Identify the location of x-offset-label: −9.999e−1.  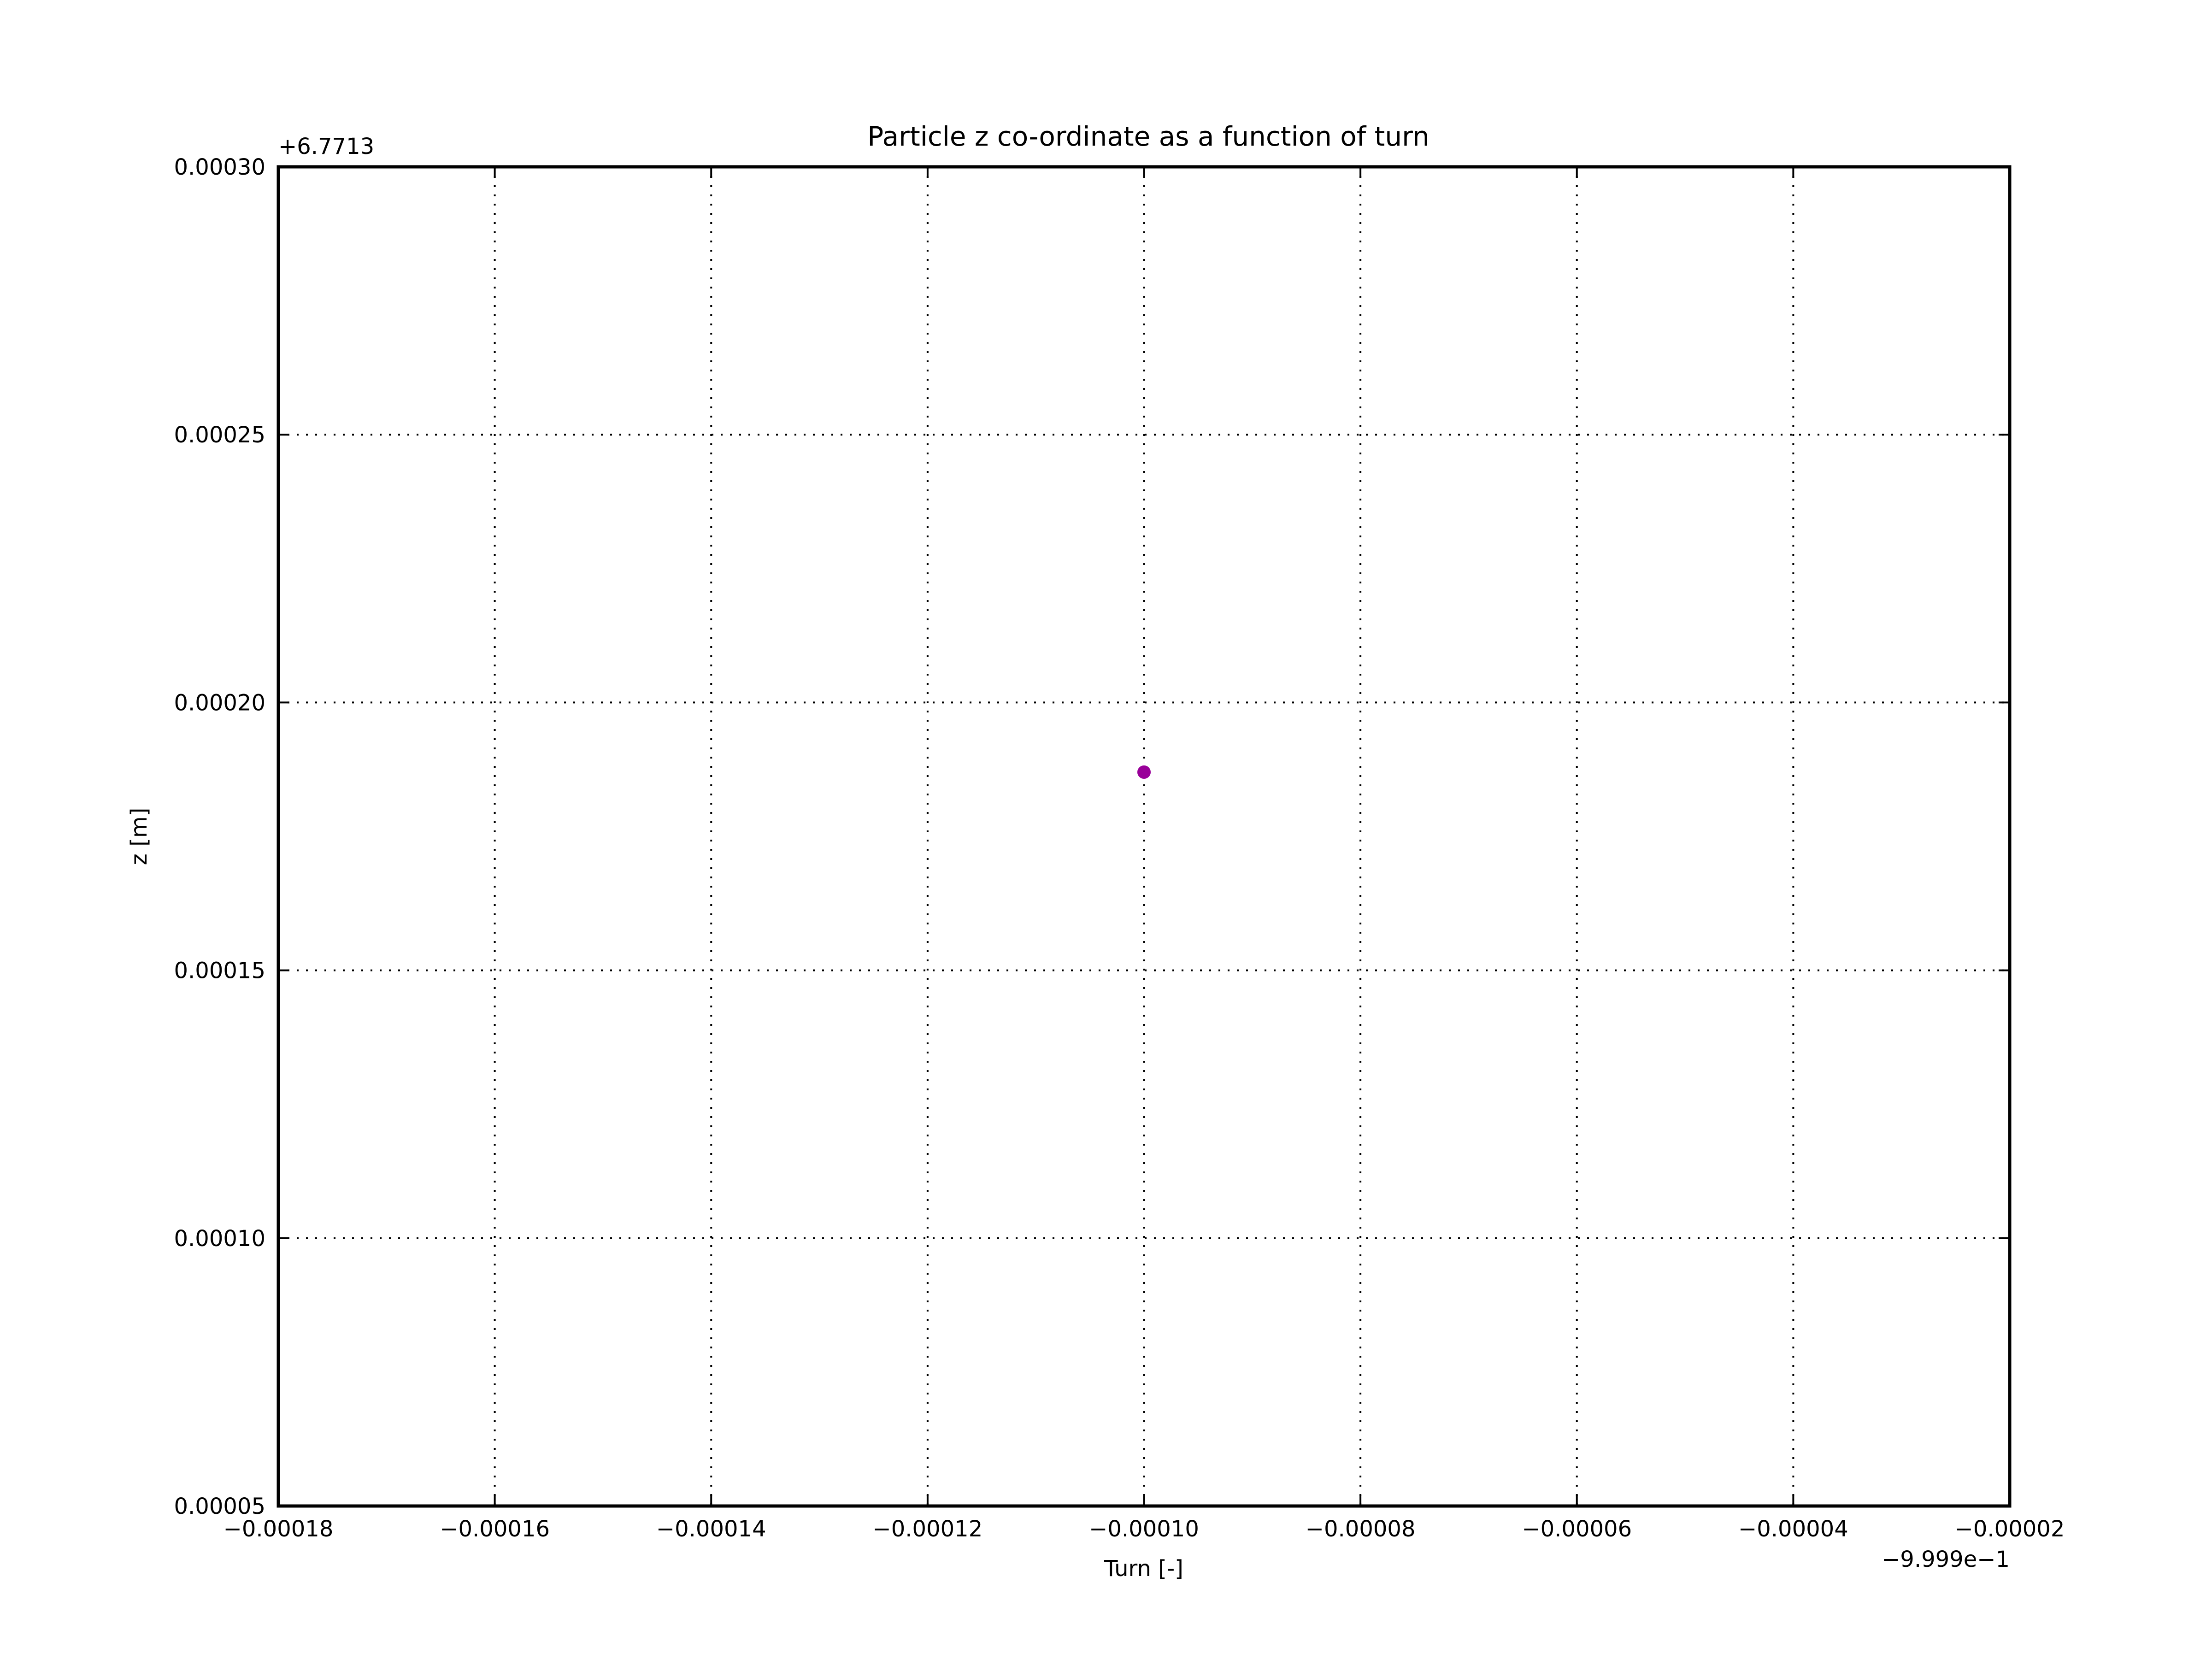
(1946, 1559).